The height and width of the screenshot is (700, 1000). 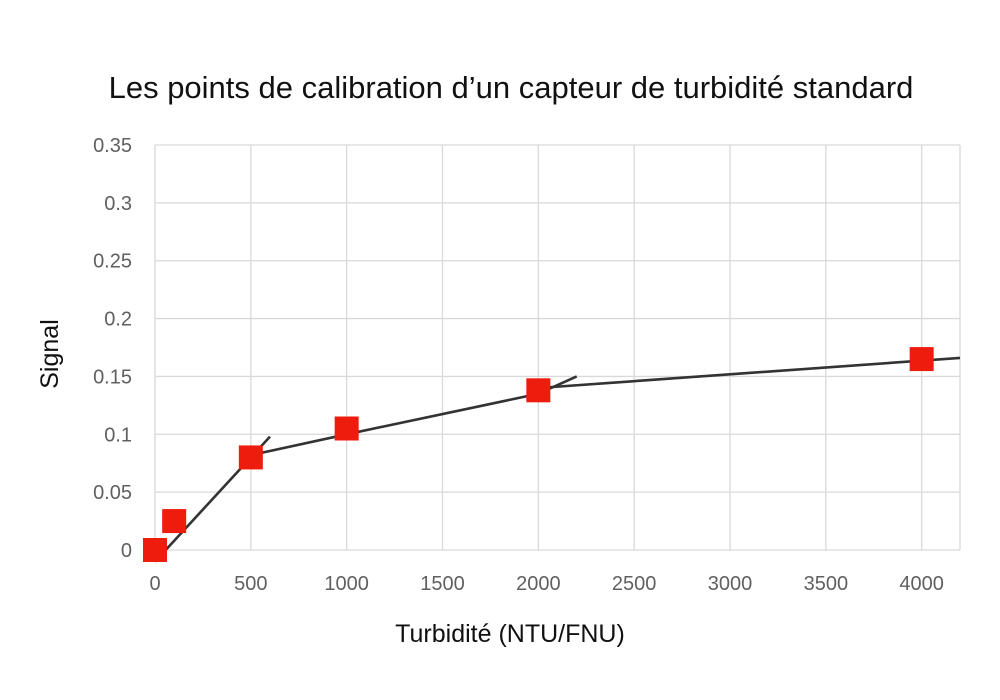 What do you see at coordinates (510, 634) in the screenshot?
I see `x-axis-title: Turbidité (NTU/FNU)` at bounding box center [510, 634].